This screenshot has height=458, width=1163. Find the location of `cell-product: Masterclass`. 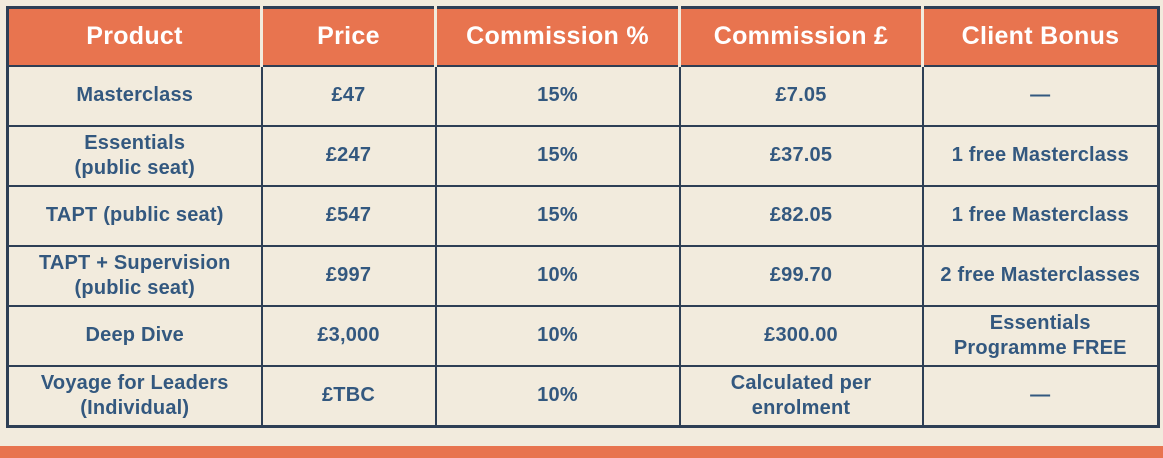

cell-product: Masterclass is located at coordinates (134, 95).